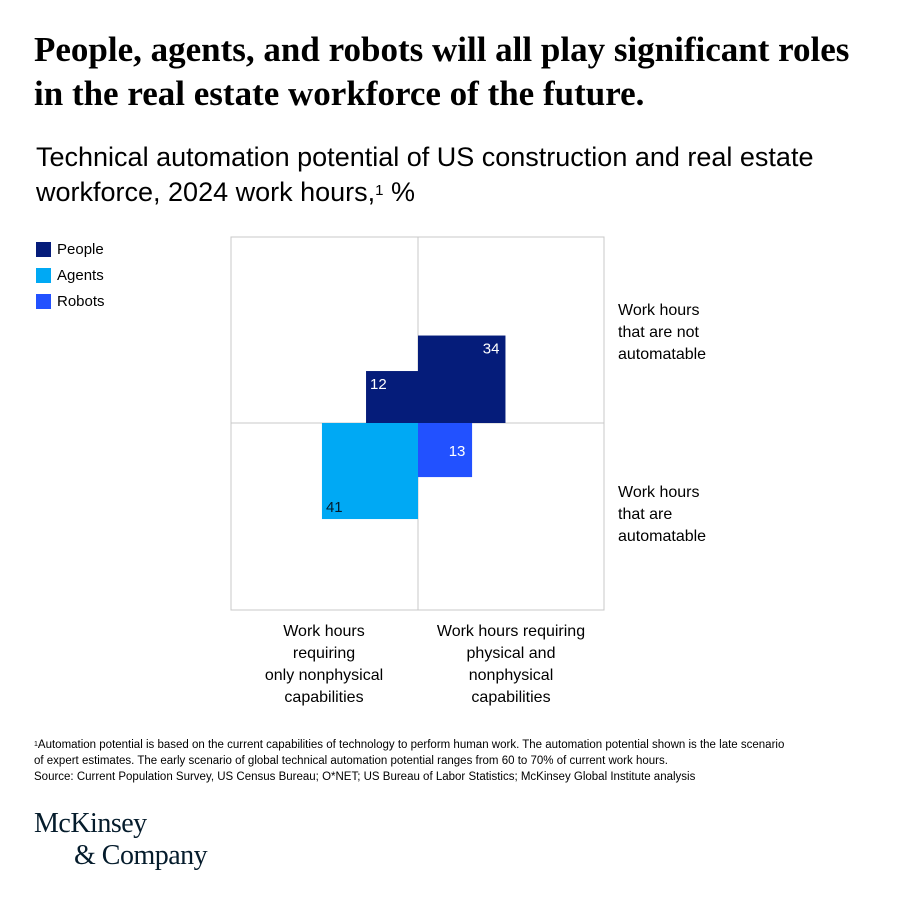  What do you see at coordinates (392, 397) in the screenshot?
I see `bar-people-not-automatable-nonphysical` at bounding box center [392, 397].